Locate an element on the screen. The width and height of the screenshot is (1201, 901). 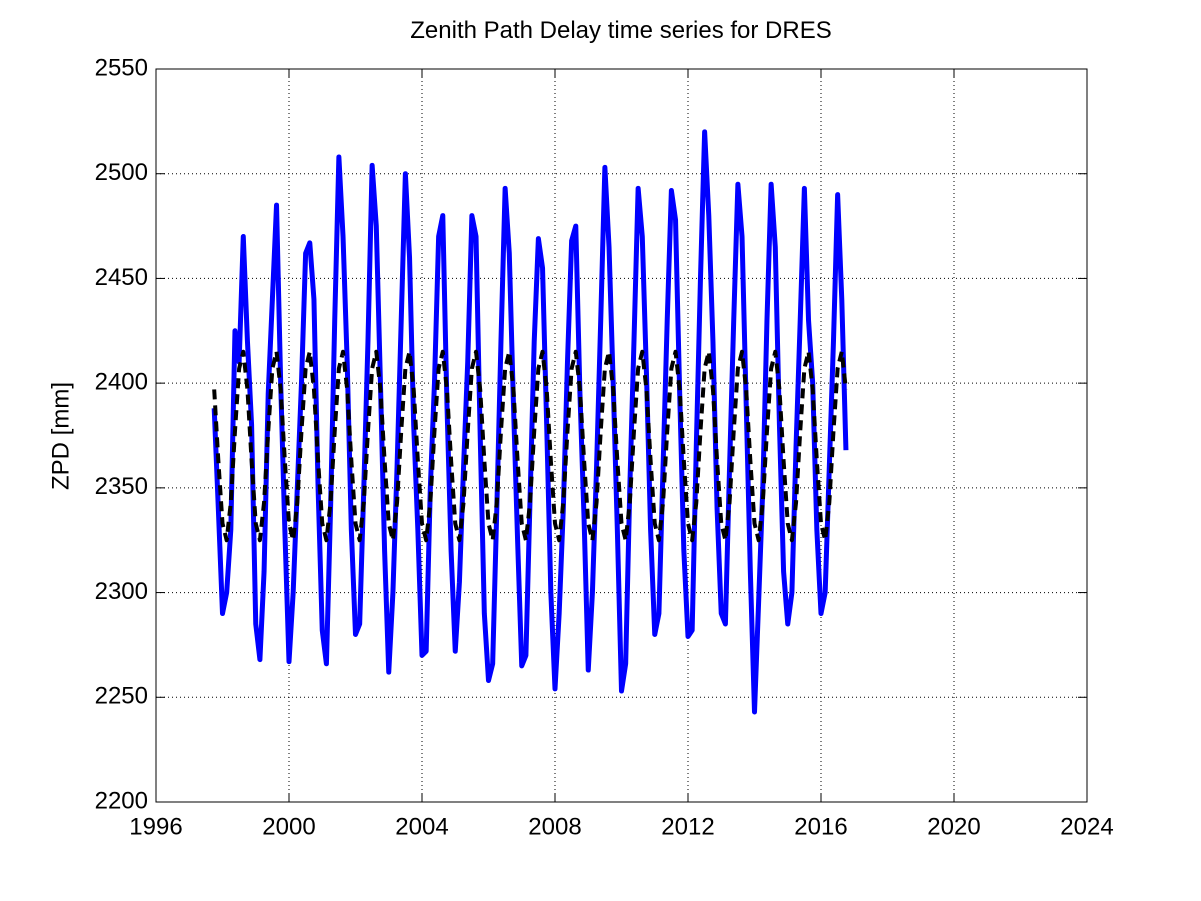
x-tick-label: 2000 is located at coordinates (288, 826).